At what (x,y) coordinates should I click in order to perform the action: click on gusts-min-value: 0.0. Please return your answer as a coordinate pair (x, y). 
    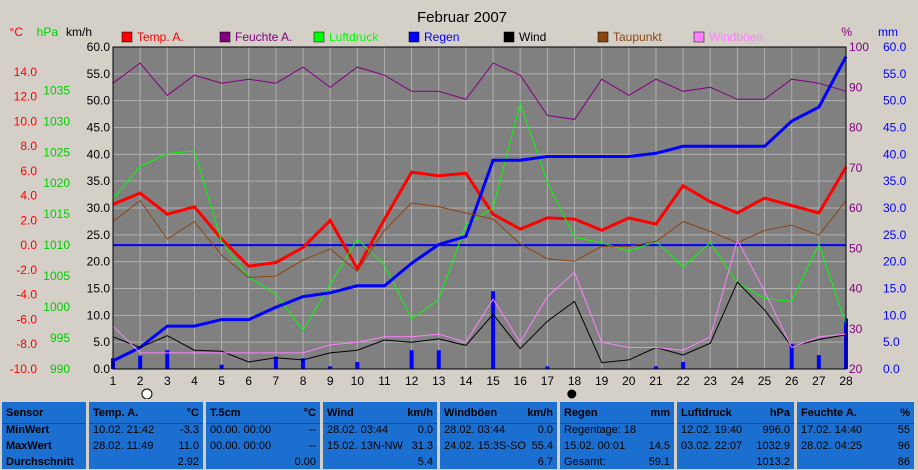
    Looking at the image, I should click on (545, 430).